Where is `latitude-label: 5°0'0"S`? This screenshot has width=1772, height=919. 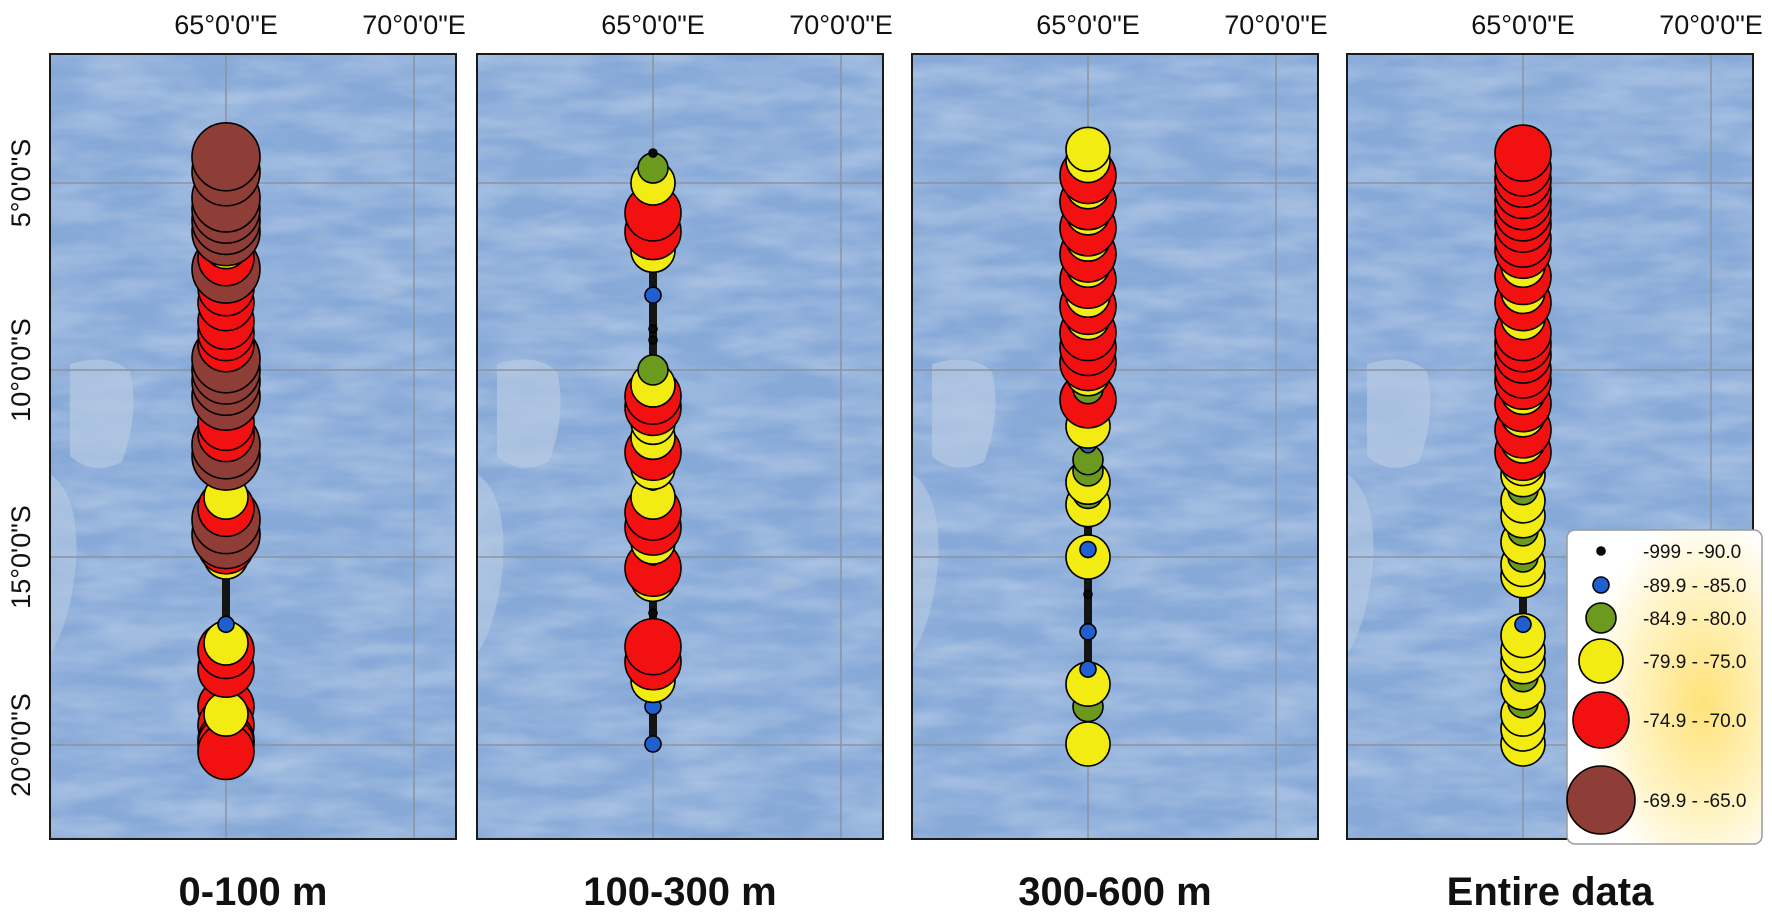 latitude-label: 5°0'0"S is located at coordinates (21, 183).